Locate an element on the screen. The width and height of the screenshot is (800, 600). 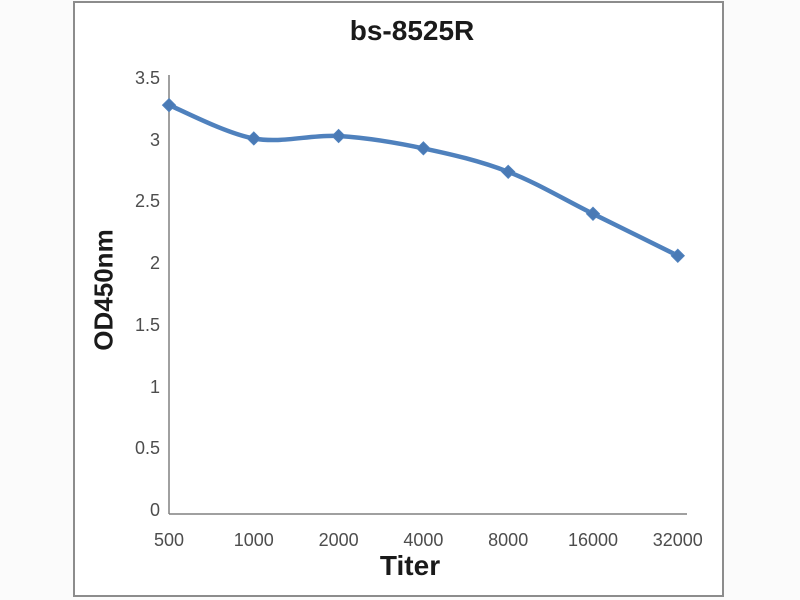
x-tick-label: 500 is located at coordinates (169, 540).